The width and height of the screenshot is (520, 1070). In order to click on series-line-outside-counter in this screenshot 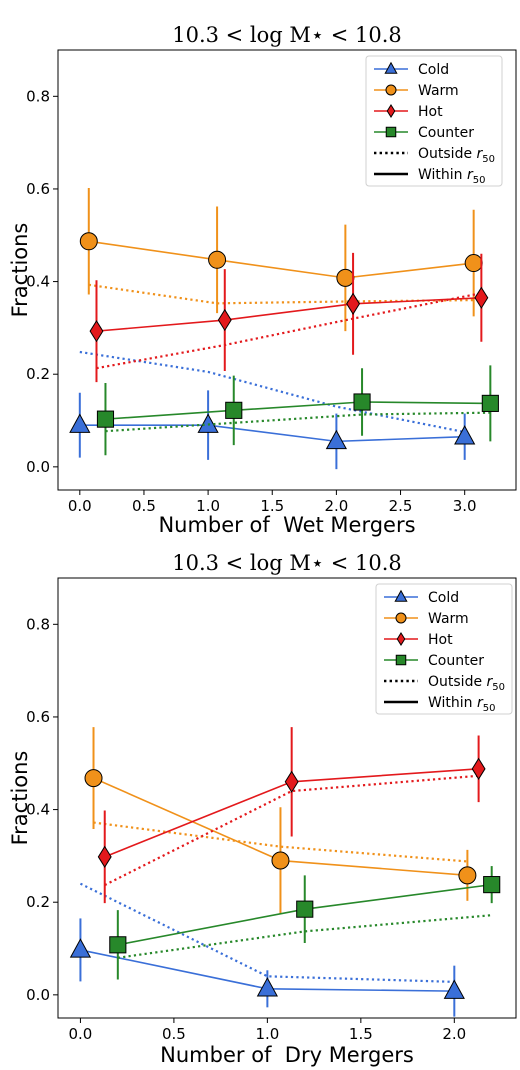, I will do `click(304, 936)`.